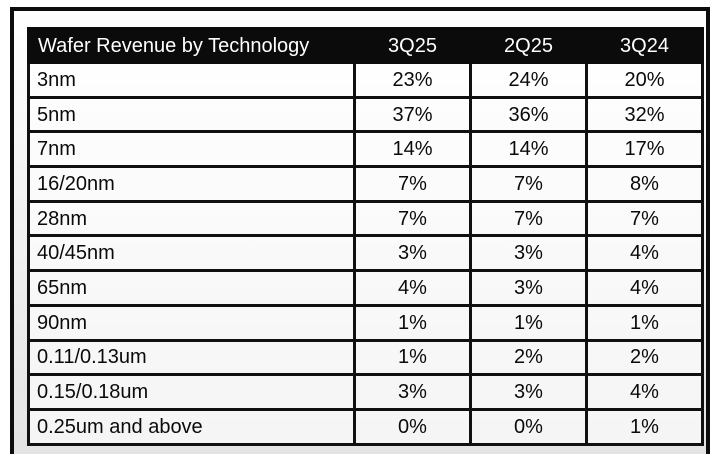  I want to click on revenue-share-value: 32%, so click(644, 114).